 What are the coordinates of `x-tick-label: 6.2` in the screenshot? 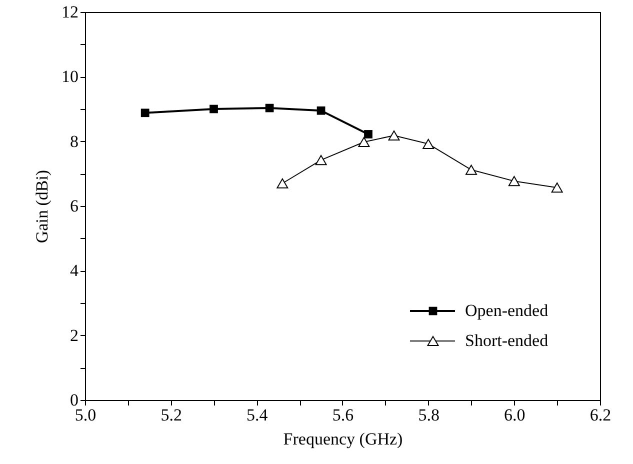 It's located at (601, 415).